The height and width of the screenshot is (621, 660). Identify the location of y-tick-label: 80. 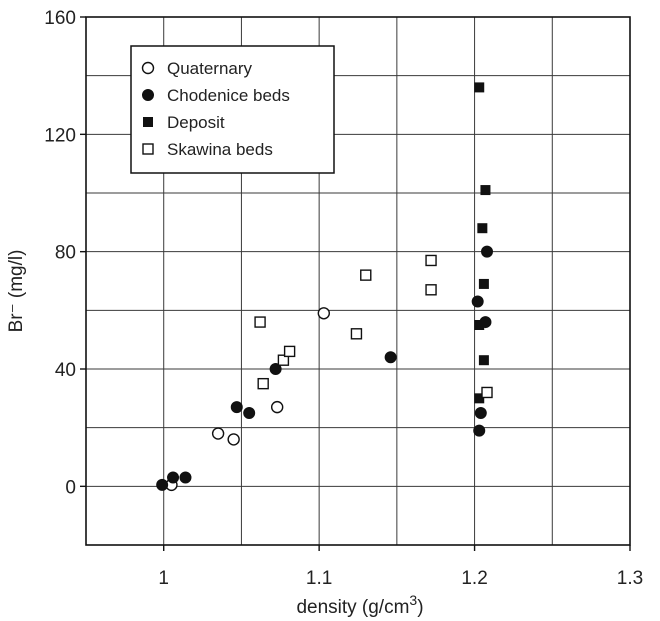
(65, 253).